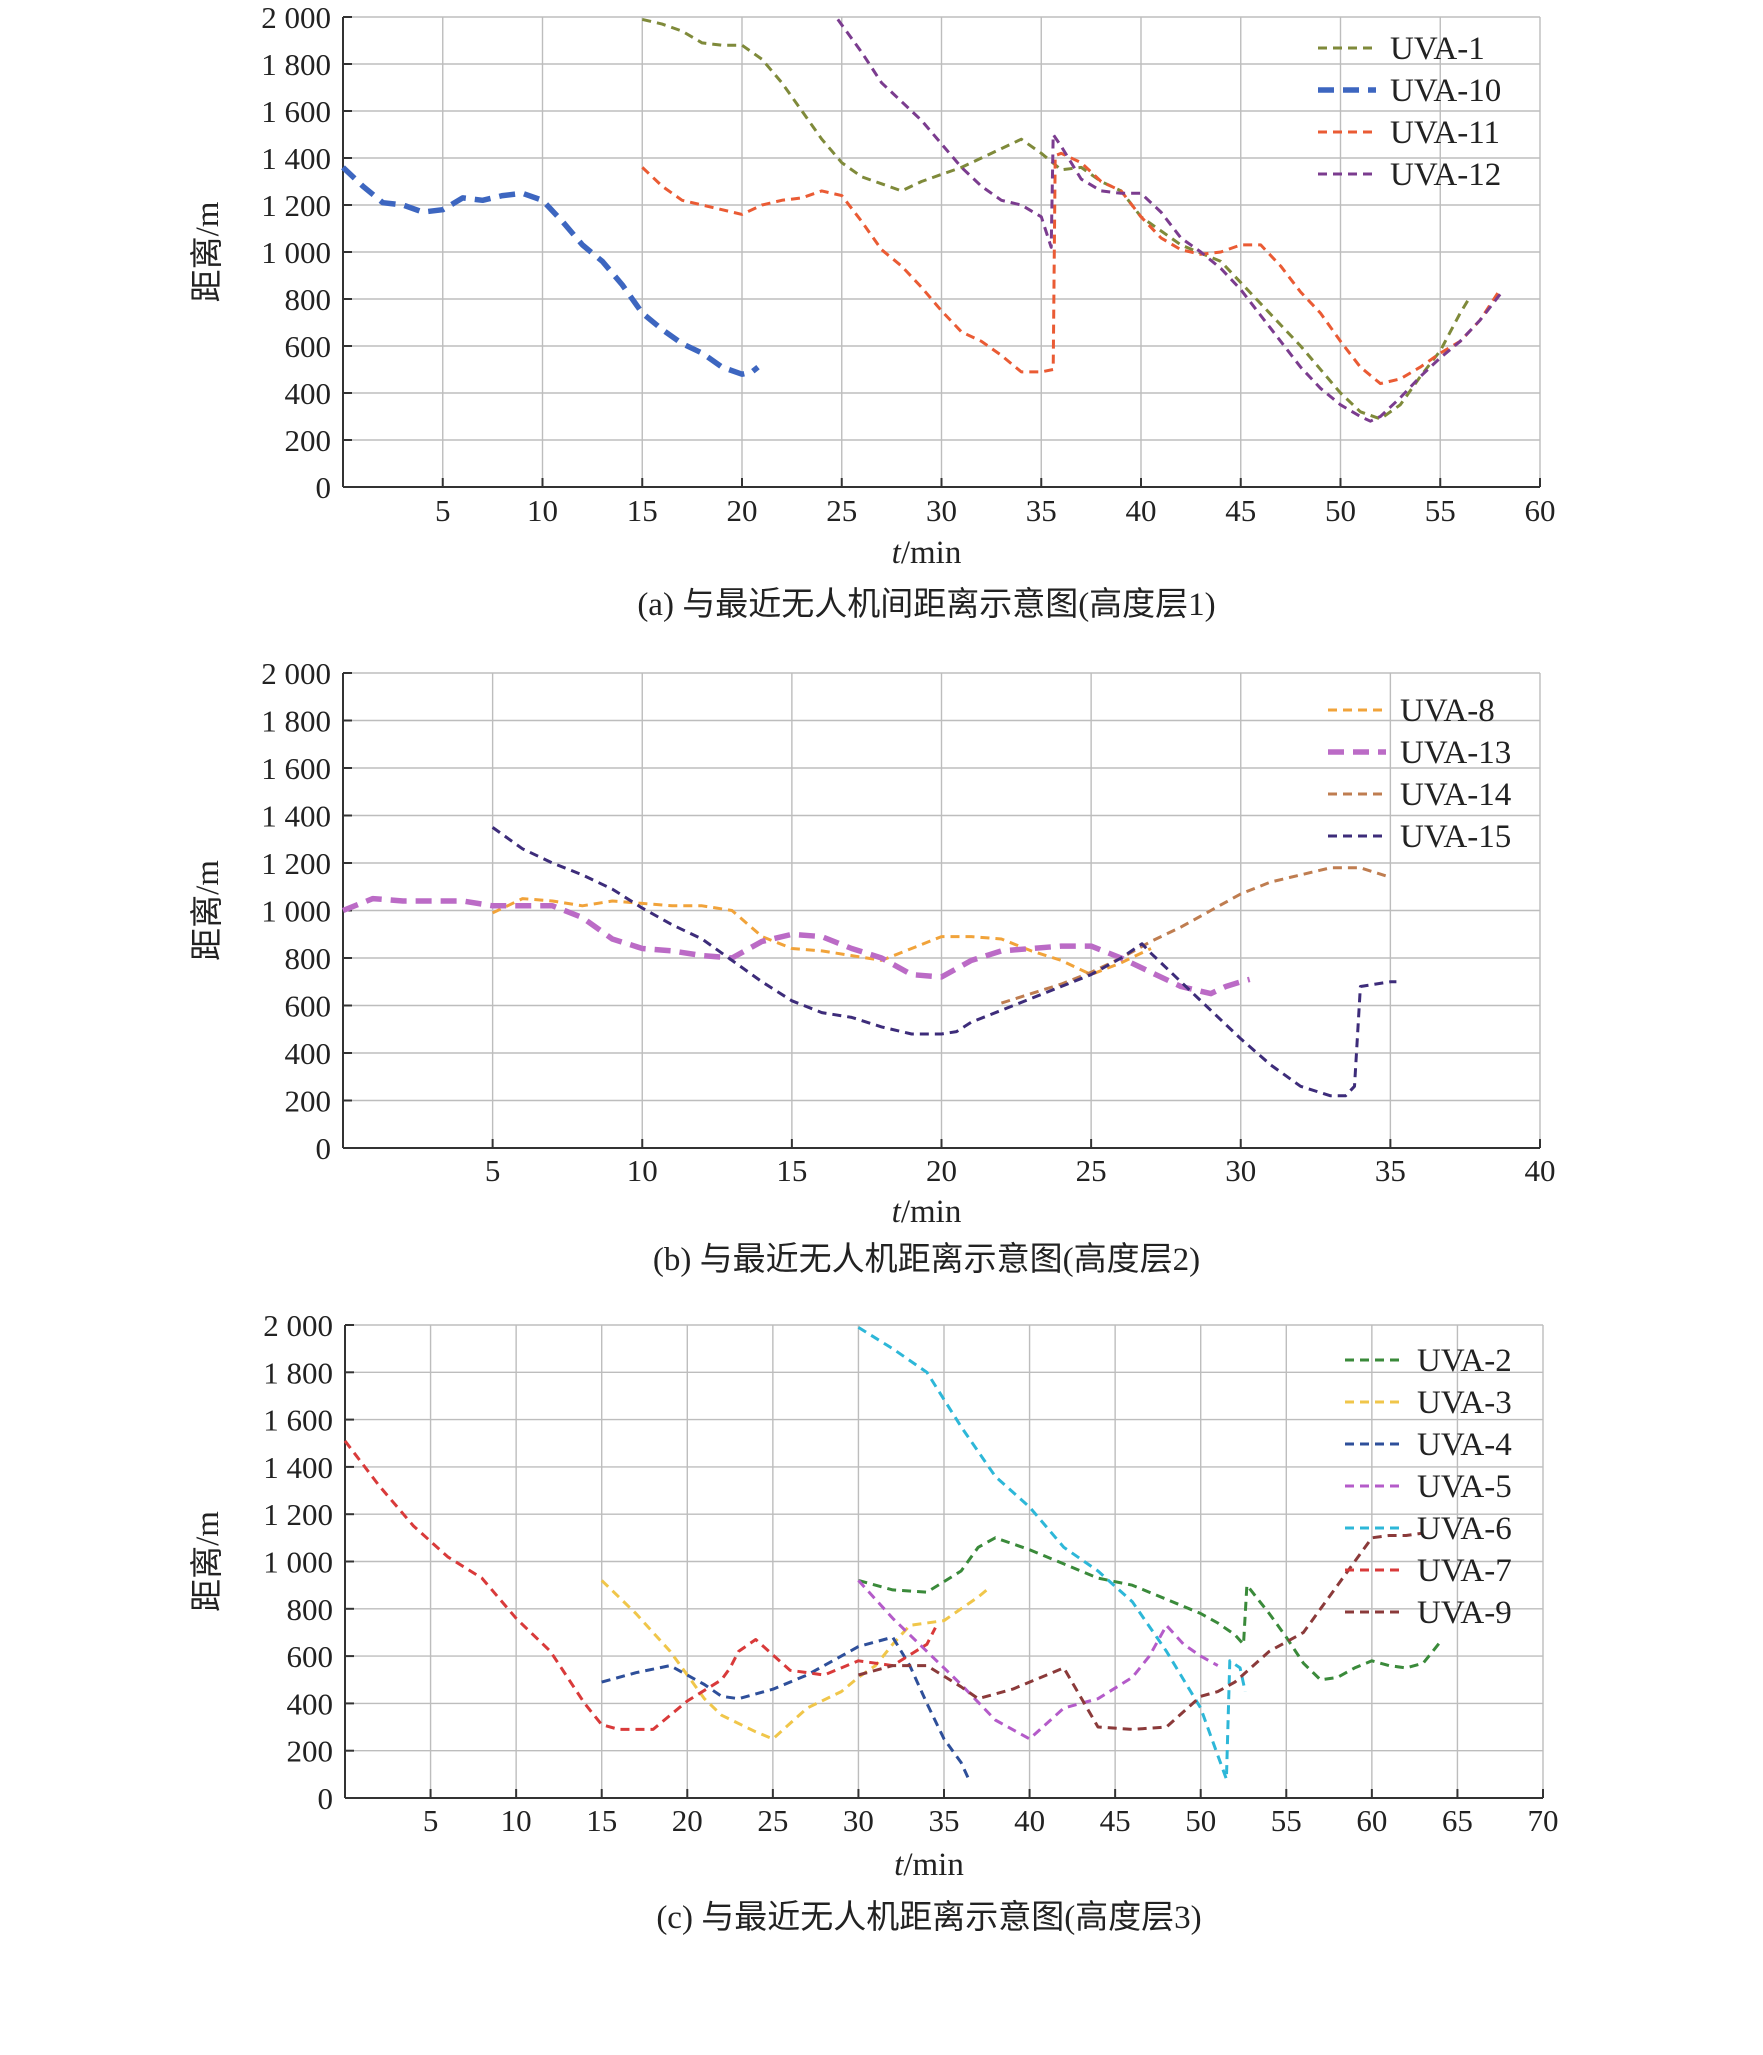 This screenshot has height=2055, width=1763. I want to click on legend-label: UVA-14, so click(1455, 795).